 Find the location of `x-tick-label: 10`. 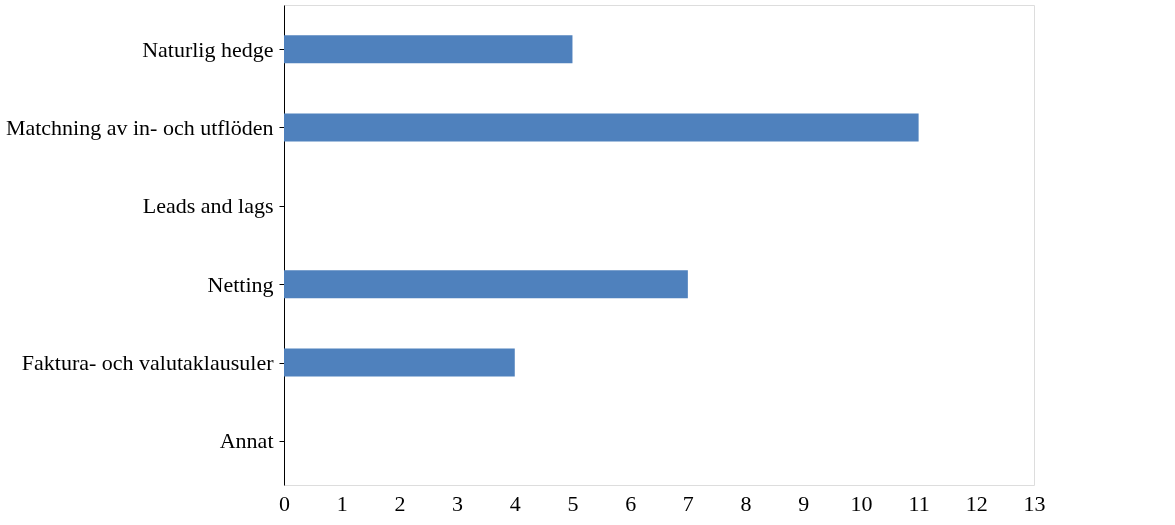

x-tick-label: 10 is located at coordinates (861, 503).